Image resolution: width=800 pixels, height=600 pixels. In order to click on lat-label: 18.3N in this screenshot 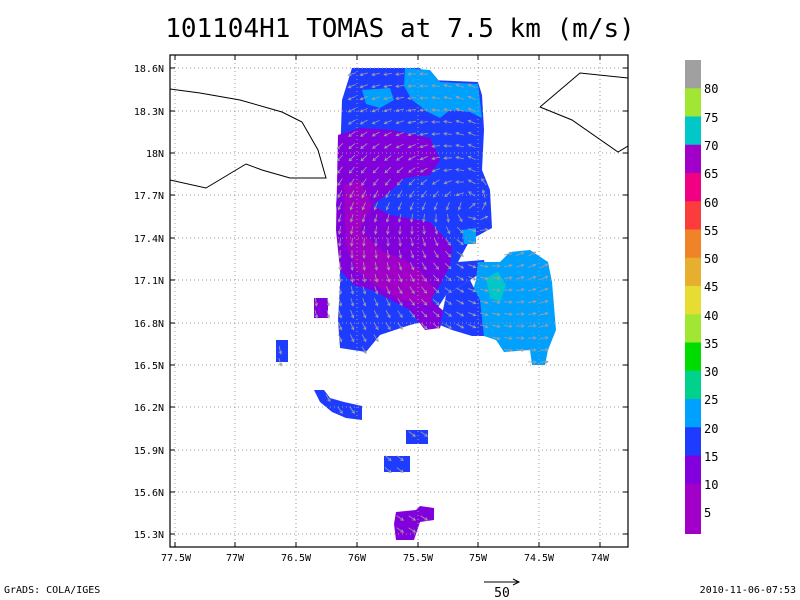, I will do `click(149, 112)`.